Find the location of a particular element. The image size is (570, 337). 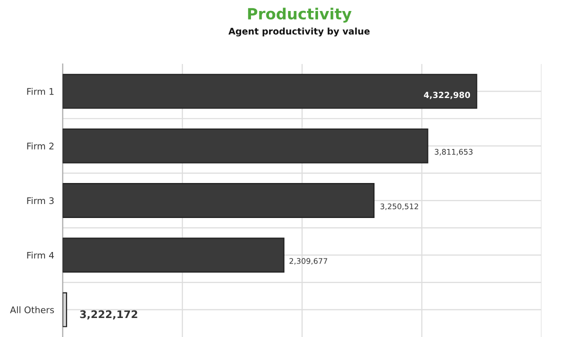

data-label: 4,322,980 is located at coordinates (447, 96).